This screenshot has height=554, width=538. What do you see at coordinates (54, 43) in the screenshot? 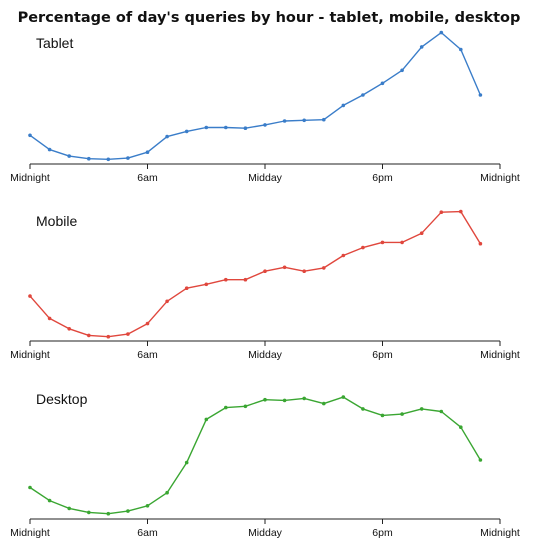
I see `panel-label-tablet: Tablet` at bounding box center [54, 43].